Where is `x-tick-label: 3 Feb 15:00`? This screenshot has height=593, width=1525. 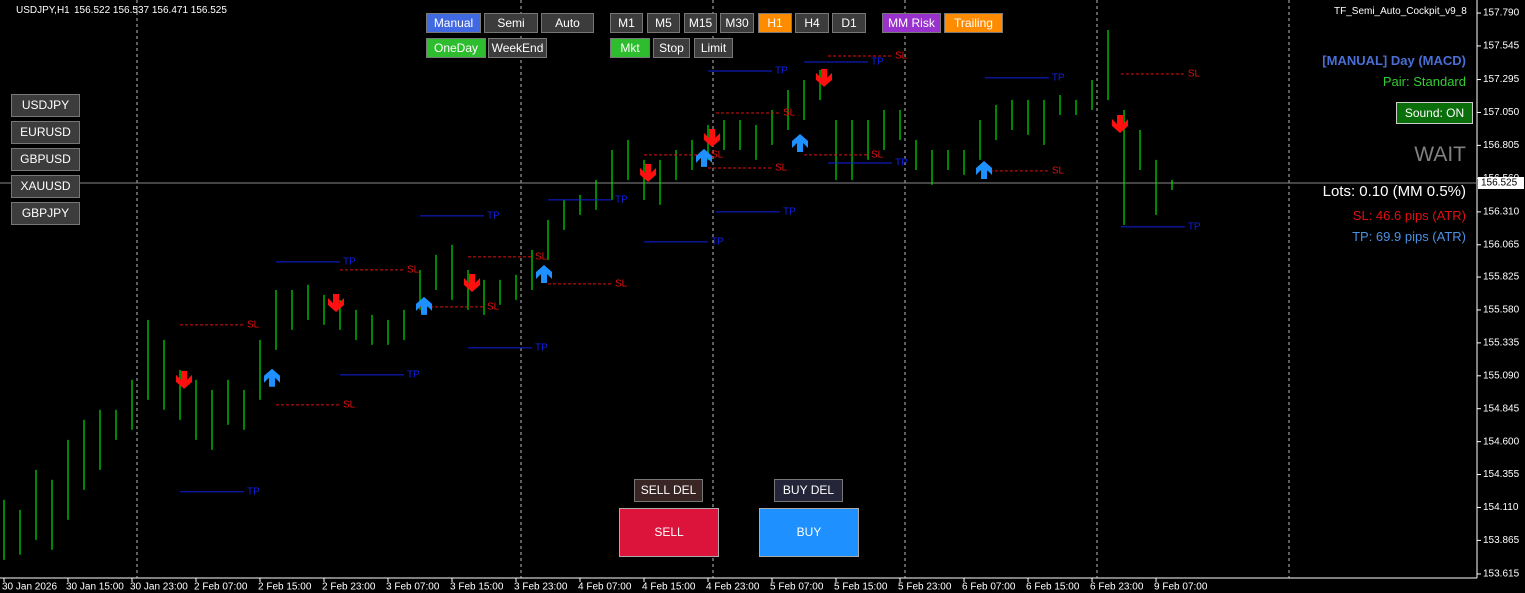
x-tick-label: 3 Feb 15:00 is located at coordinates (477, 587).